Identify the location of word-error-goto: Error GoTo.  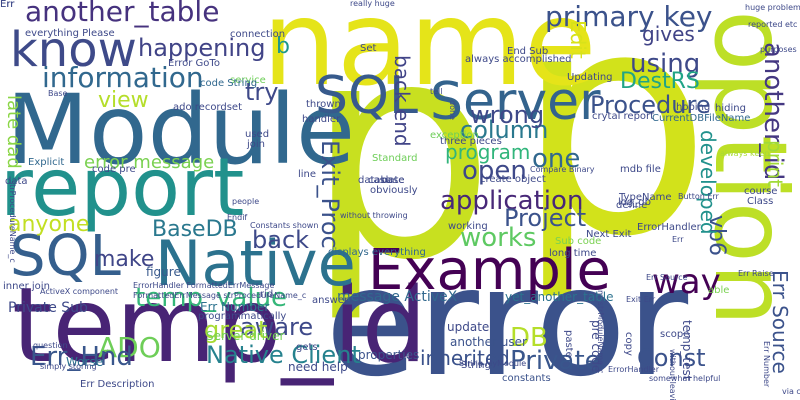
(194, 63).